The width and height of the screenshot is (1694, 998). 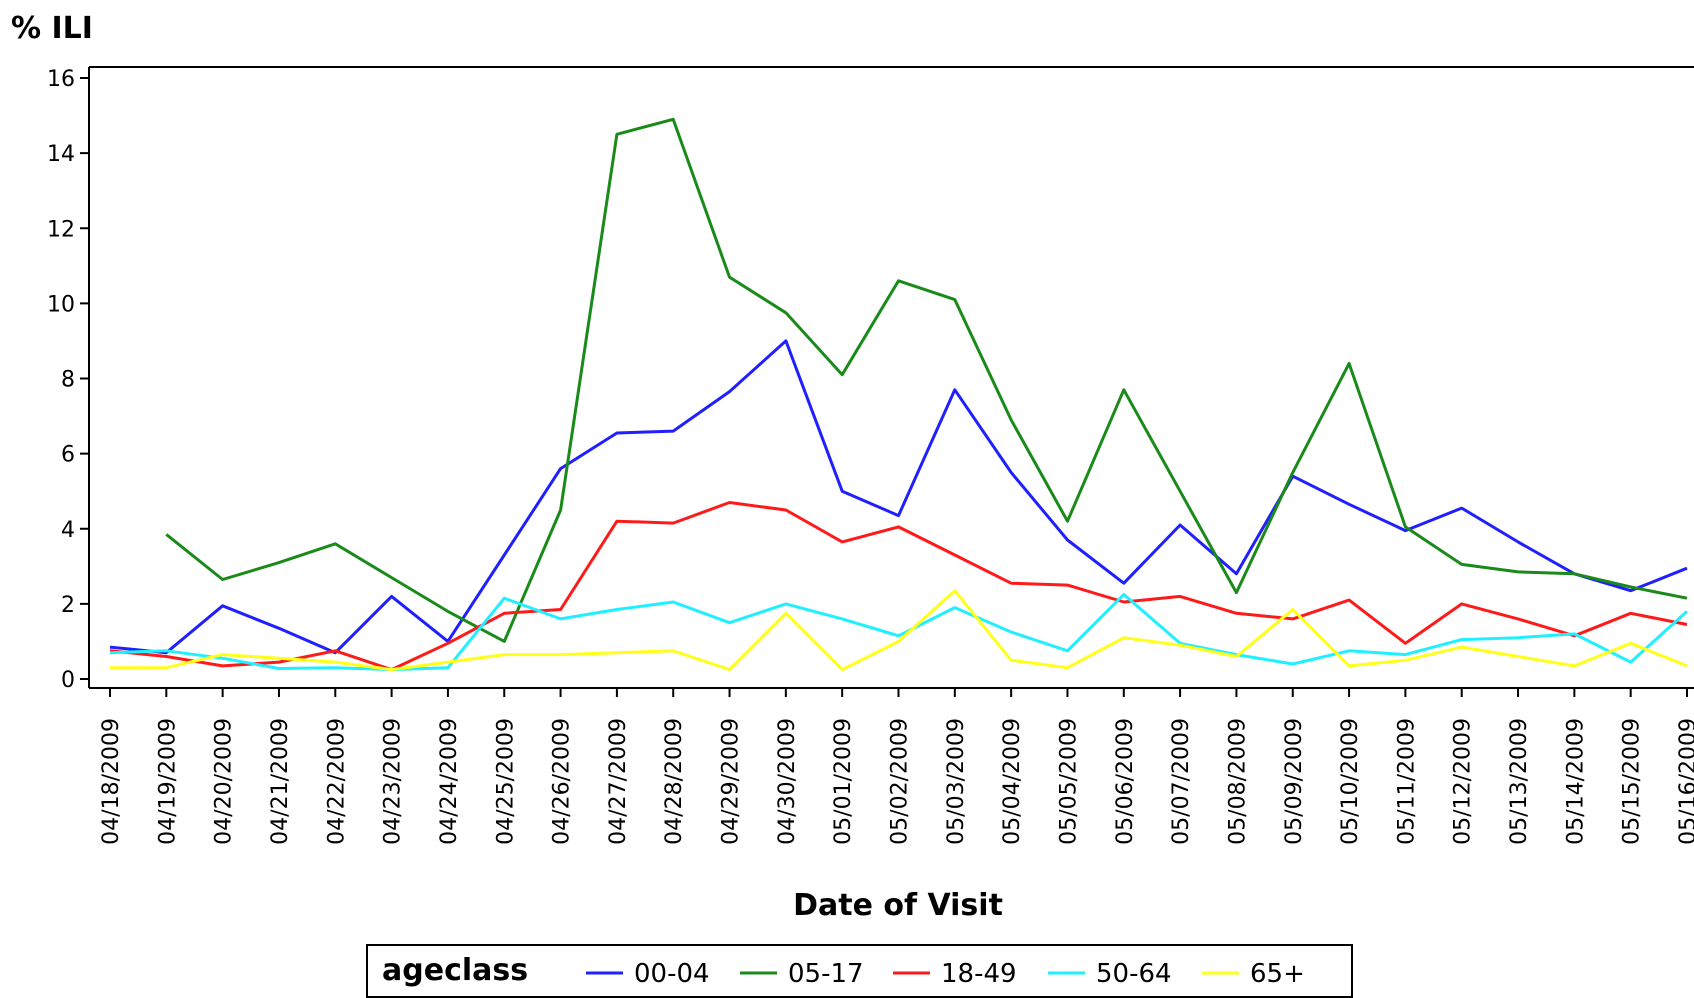 What do you see at coordinates (826, 974) in the screenshot?
I see `legend-label: 05-17` at bounding box center [826, 974].